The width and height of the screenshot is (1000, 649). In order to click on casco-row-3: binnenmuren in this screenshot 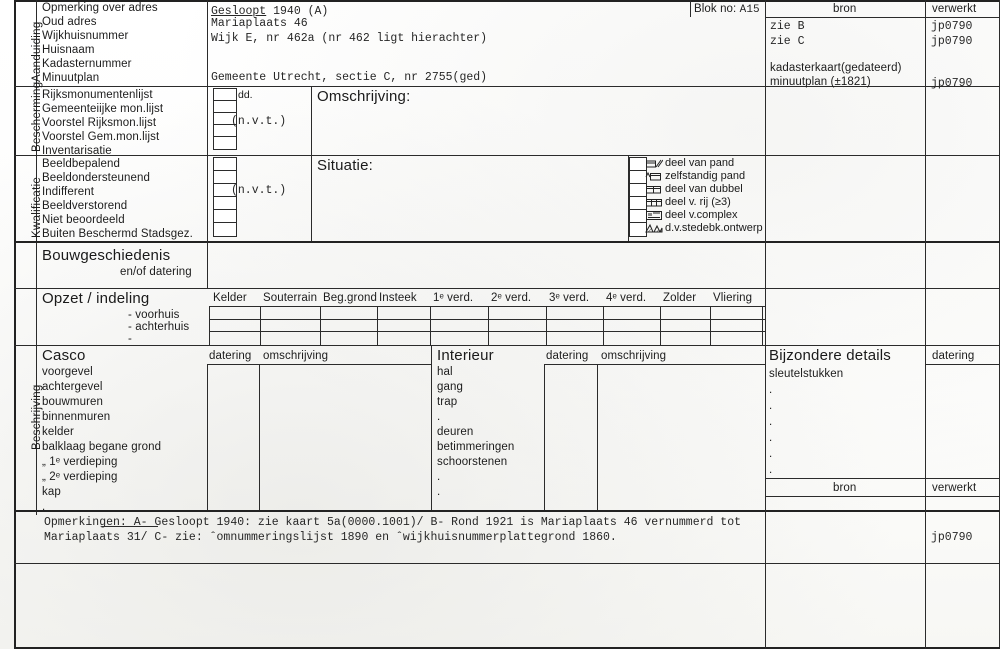, I will do `click(76, 417)`.